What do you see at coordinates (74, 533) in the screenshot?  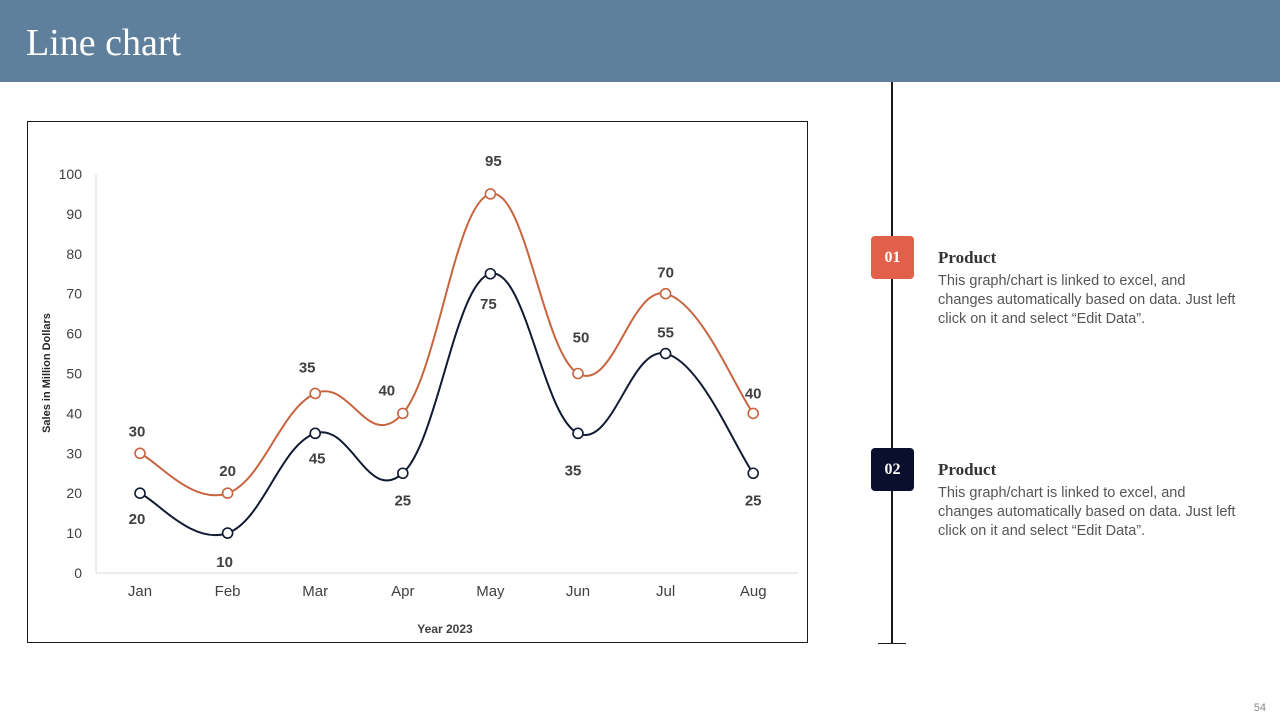 I see `y-tick-label: 10` at bounding box center [74, 533].